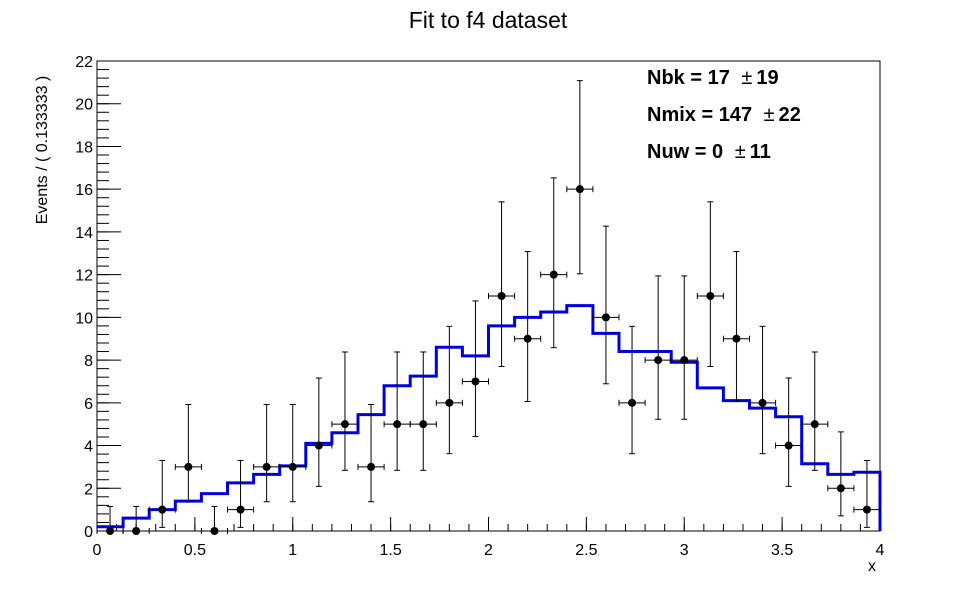  I want to click on chart-title: Fit to f4 dataset, so click(488, 20).